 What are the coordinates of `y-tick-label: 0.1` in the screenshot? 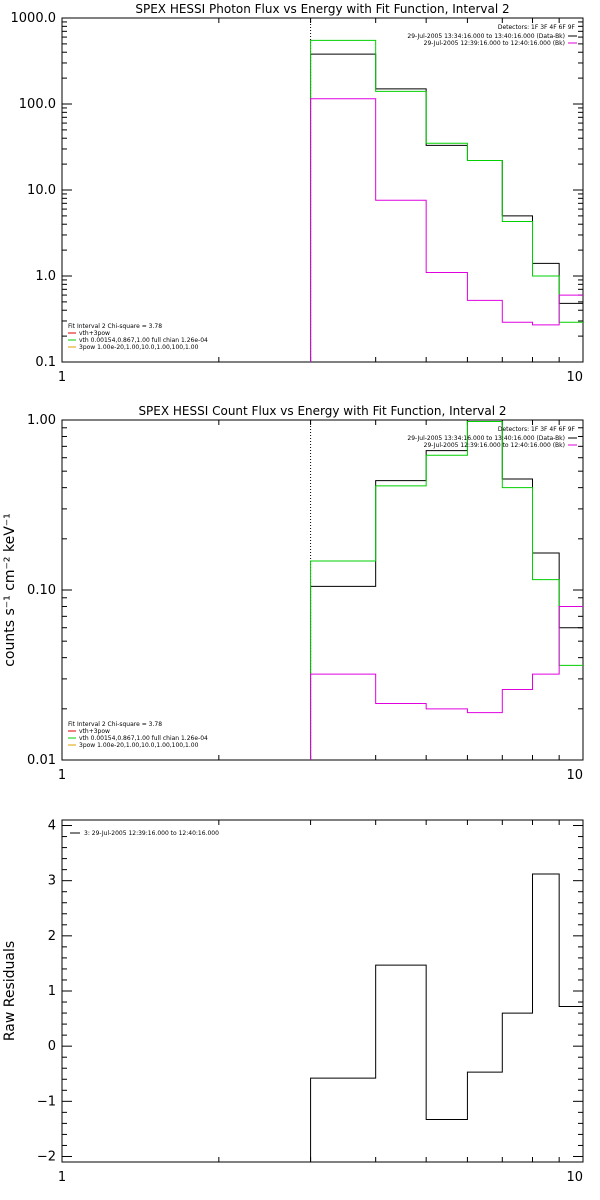 It's located at (45, 362).